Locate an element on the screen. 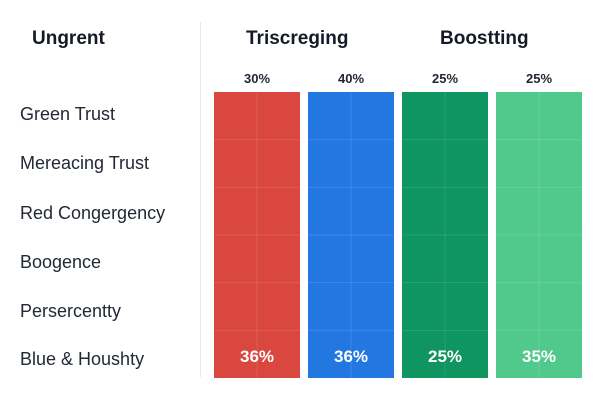  column-header-left: Ungrent is located at coordinates (68, 38).